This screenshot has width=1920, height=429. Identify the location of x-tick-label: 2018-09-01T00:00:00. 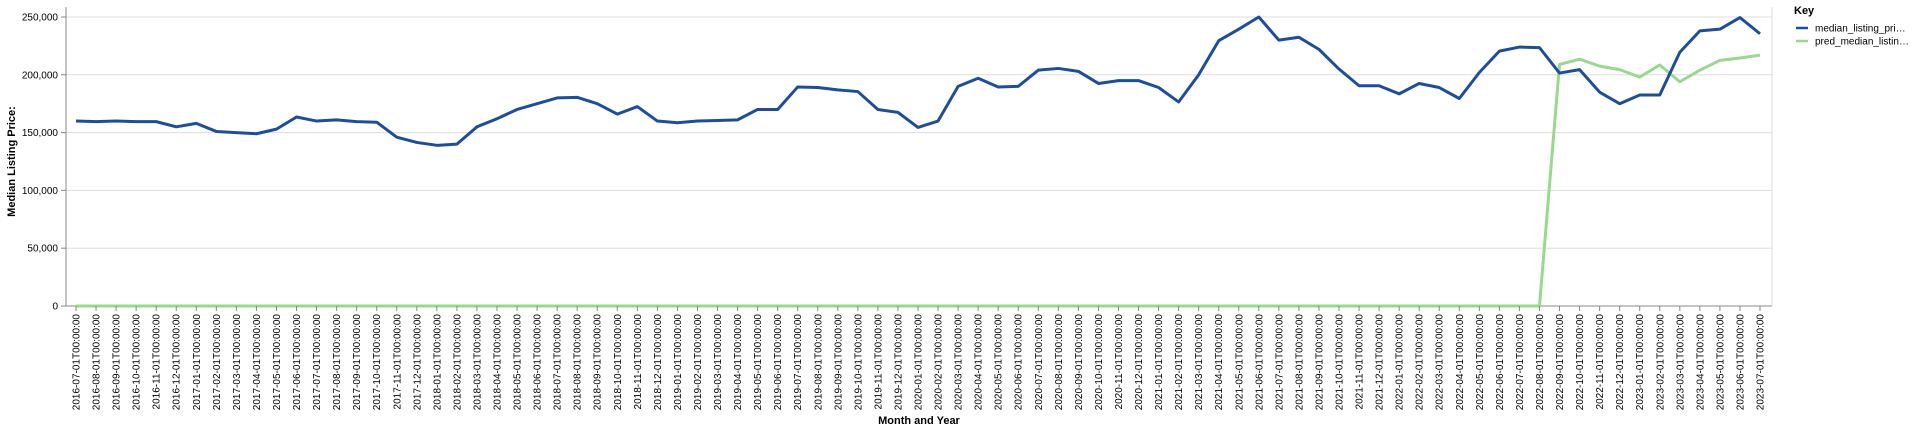
(598, 362).